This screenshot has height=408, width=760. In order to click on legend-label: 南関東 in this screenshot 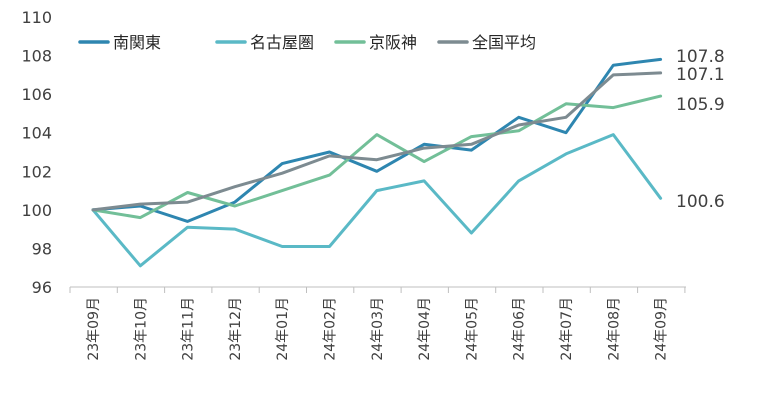, I will do `click(137, 42)`.